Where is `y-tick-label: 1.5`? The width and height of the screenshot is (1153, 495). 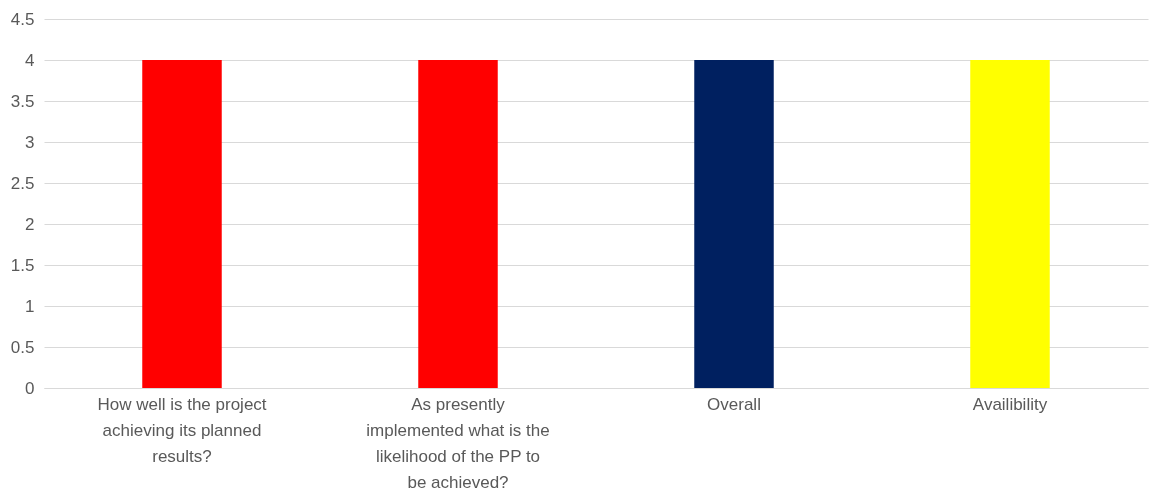 y-tick-label: 1.5 is located at coordinates (22, 265).